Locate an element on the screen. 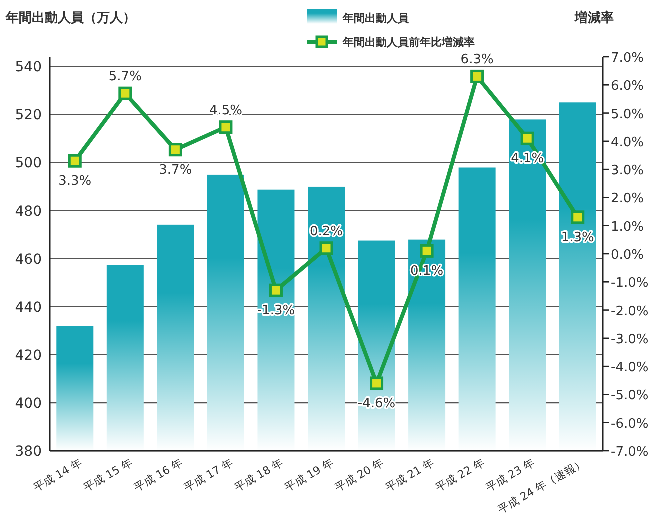 The height and width of the screenshot is (517, 662). data-label: 3.3% is located at coordinates (75, 182).